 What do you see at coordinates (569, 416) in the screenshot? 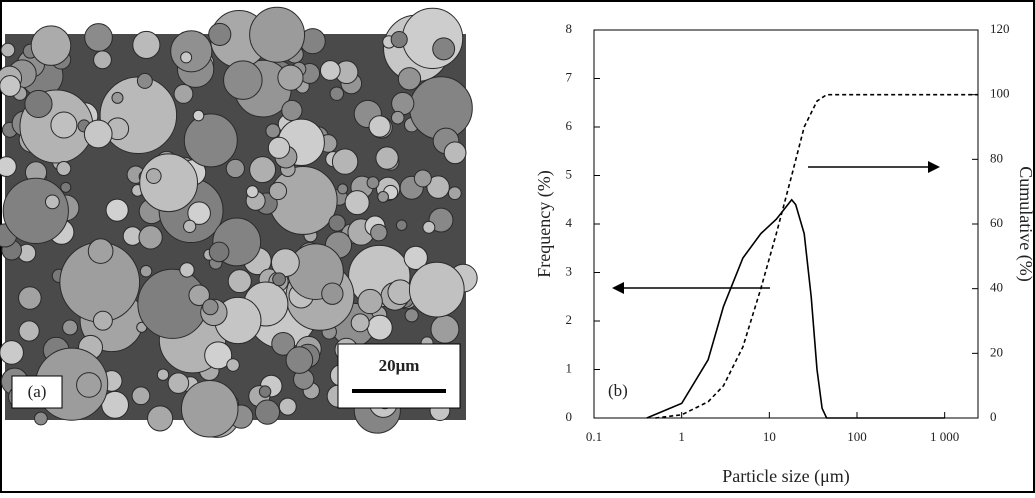
I see `y-tick-label: 0` at bounding box center [569, 416].